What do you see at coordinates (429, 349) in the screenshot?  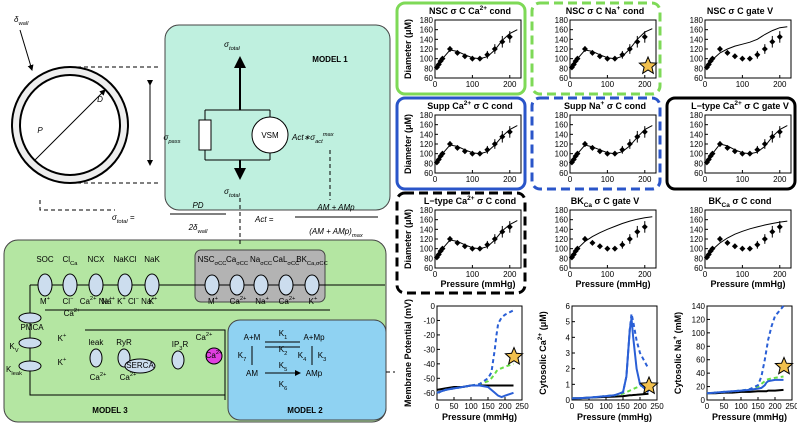 I see `y-tick-label: -30` at bounding box center [429, 349].